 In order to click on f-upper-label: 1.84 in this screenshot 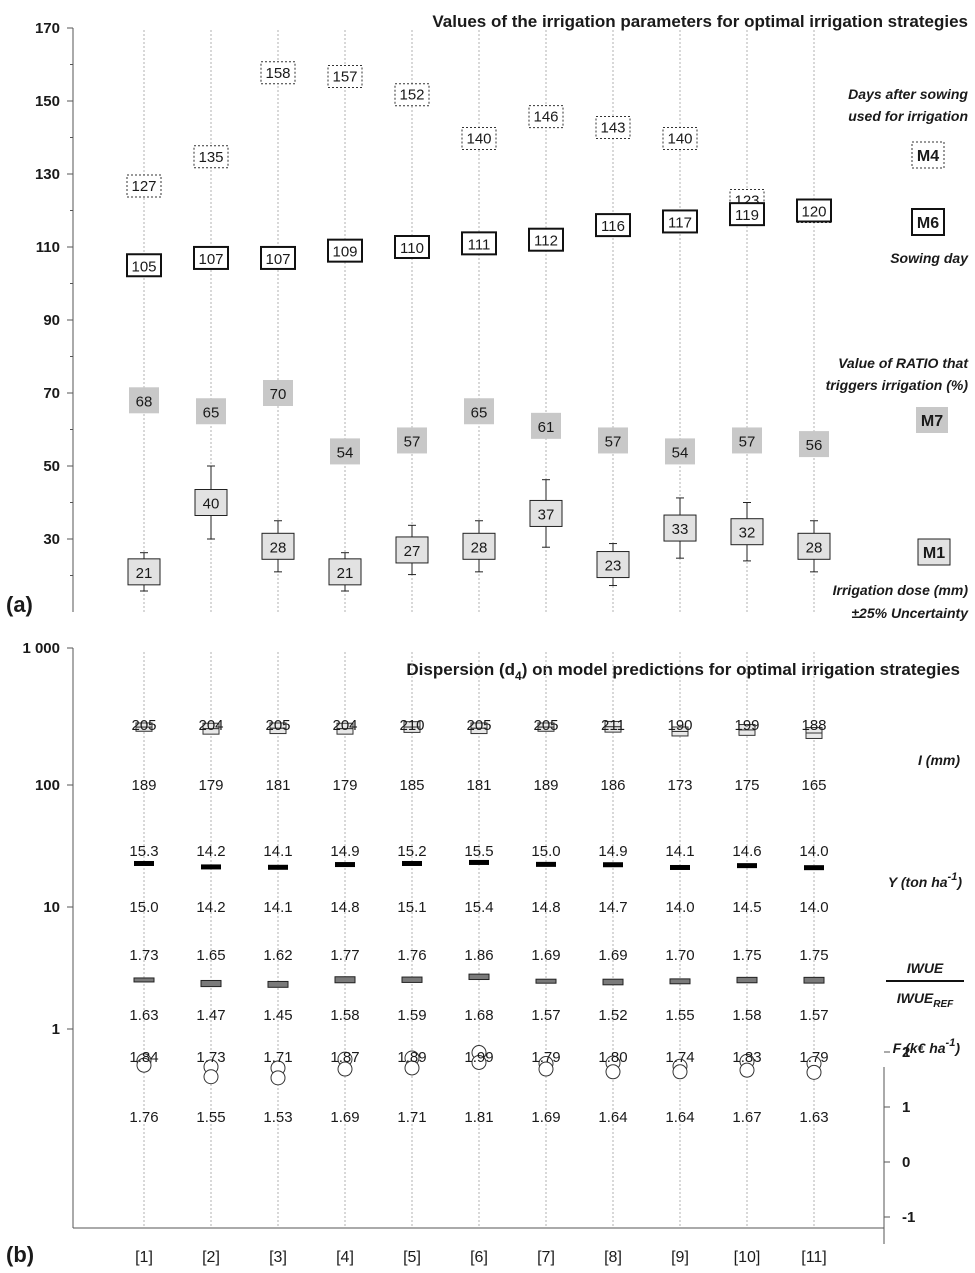, I will do `click(143, 1057)`.